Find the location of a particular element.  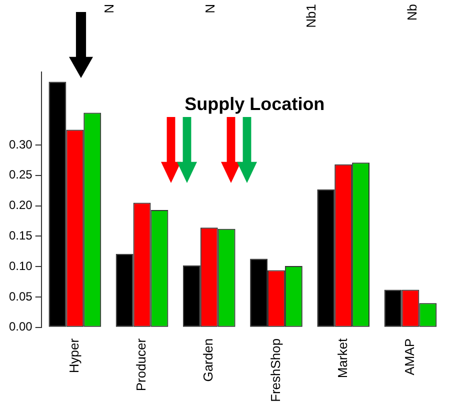

y-tick-label: 0.15 is located at coordinates (20, 235).